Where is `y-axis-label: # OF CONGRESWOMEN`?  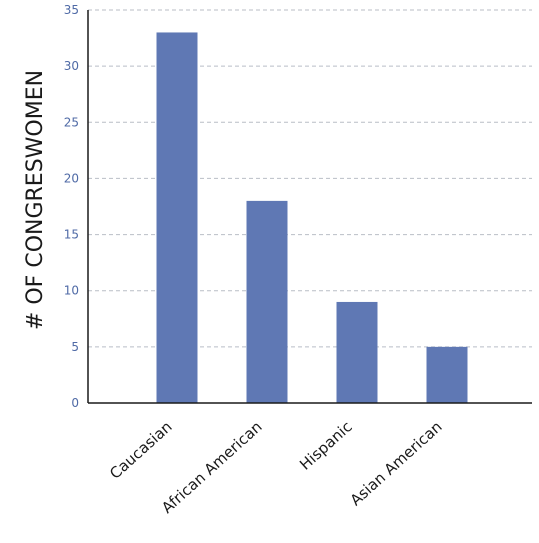 y-axis-label: # OF CONGRESWOMEN is located at coordinates (35, 200).